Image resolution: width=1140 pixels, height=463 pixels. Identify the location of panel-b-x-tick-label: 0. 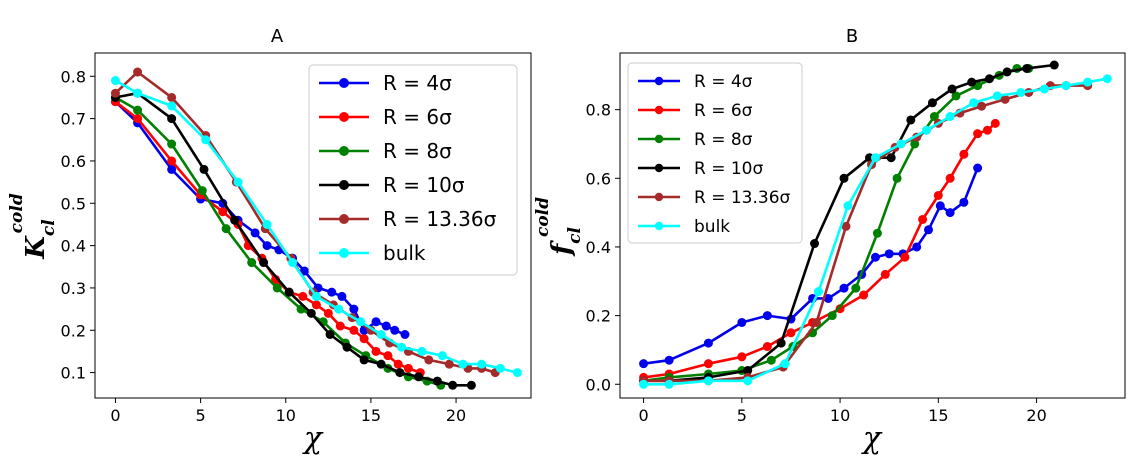
(643, 415).